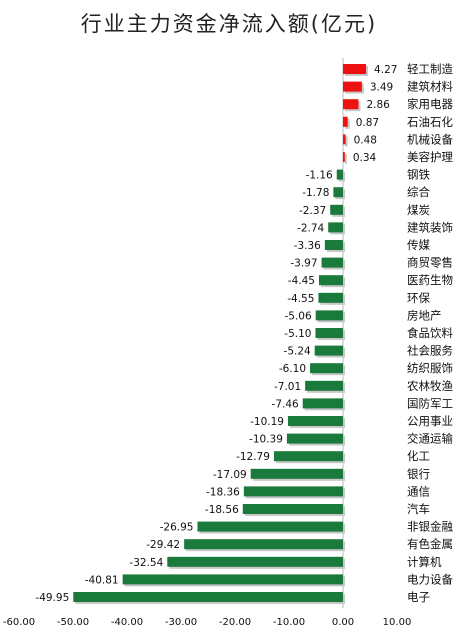  What do you see at coordinates (430, 263) in the screenshot?
I see `category-label: 商贸零售` at bounding box center [430, 263].